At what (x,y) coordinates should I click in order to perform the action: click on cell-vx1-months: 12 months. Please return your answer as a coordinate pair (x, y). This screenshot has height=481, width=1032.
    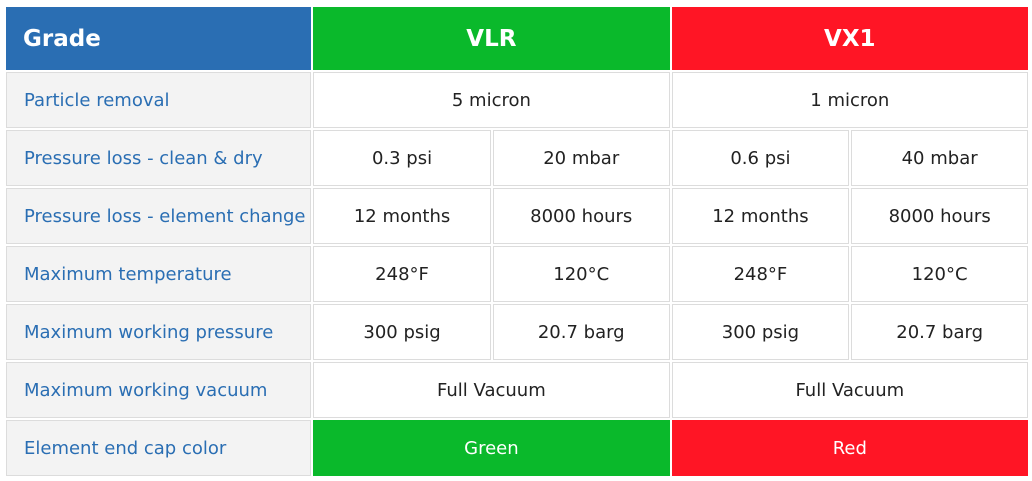
    Looking at the image, I should click on (760, 216).